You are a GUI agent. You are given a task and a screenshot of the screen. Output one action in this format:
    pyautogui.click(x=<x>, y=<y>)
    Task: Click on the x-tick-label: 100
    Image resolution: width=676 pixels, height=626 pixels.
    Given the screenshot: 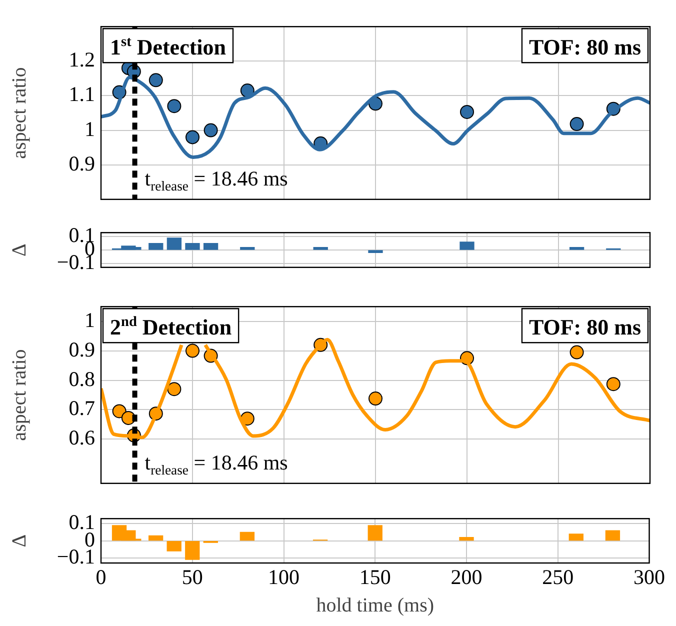 What is the action you would take?
    pyautogui.click(x=284, y=577)
    